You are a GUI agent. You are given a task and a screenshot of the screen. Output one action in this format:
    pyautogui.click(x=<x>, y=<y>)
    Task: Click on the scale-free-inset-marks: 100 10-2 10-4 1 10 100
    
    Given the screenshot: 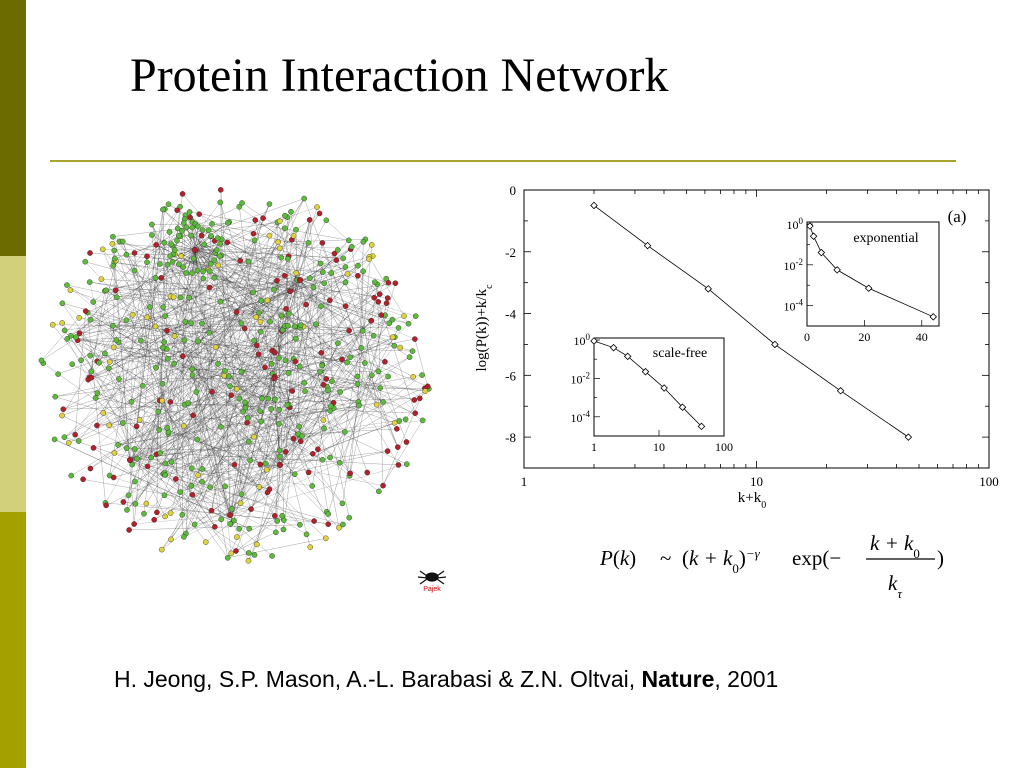 What is the action you would take?
    pyautogui.click(x=652, y=393)
    